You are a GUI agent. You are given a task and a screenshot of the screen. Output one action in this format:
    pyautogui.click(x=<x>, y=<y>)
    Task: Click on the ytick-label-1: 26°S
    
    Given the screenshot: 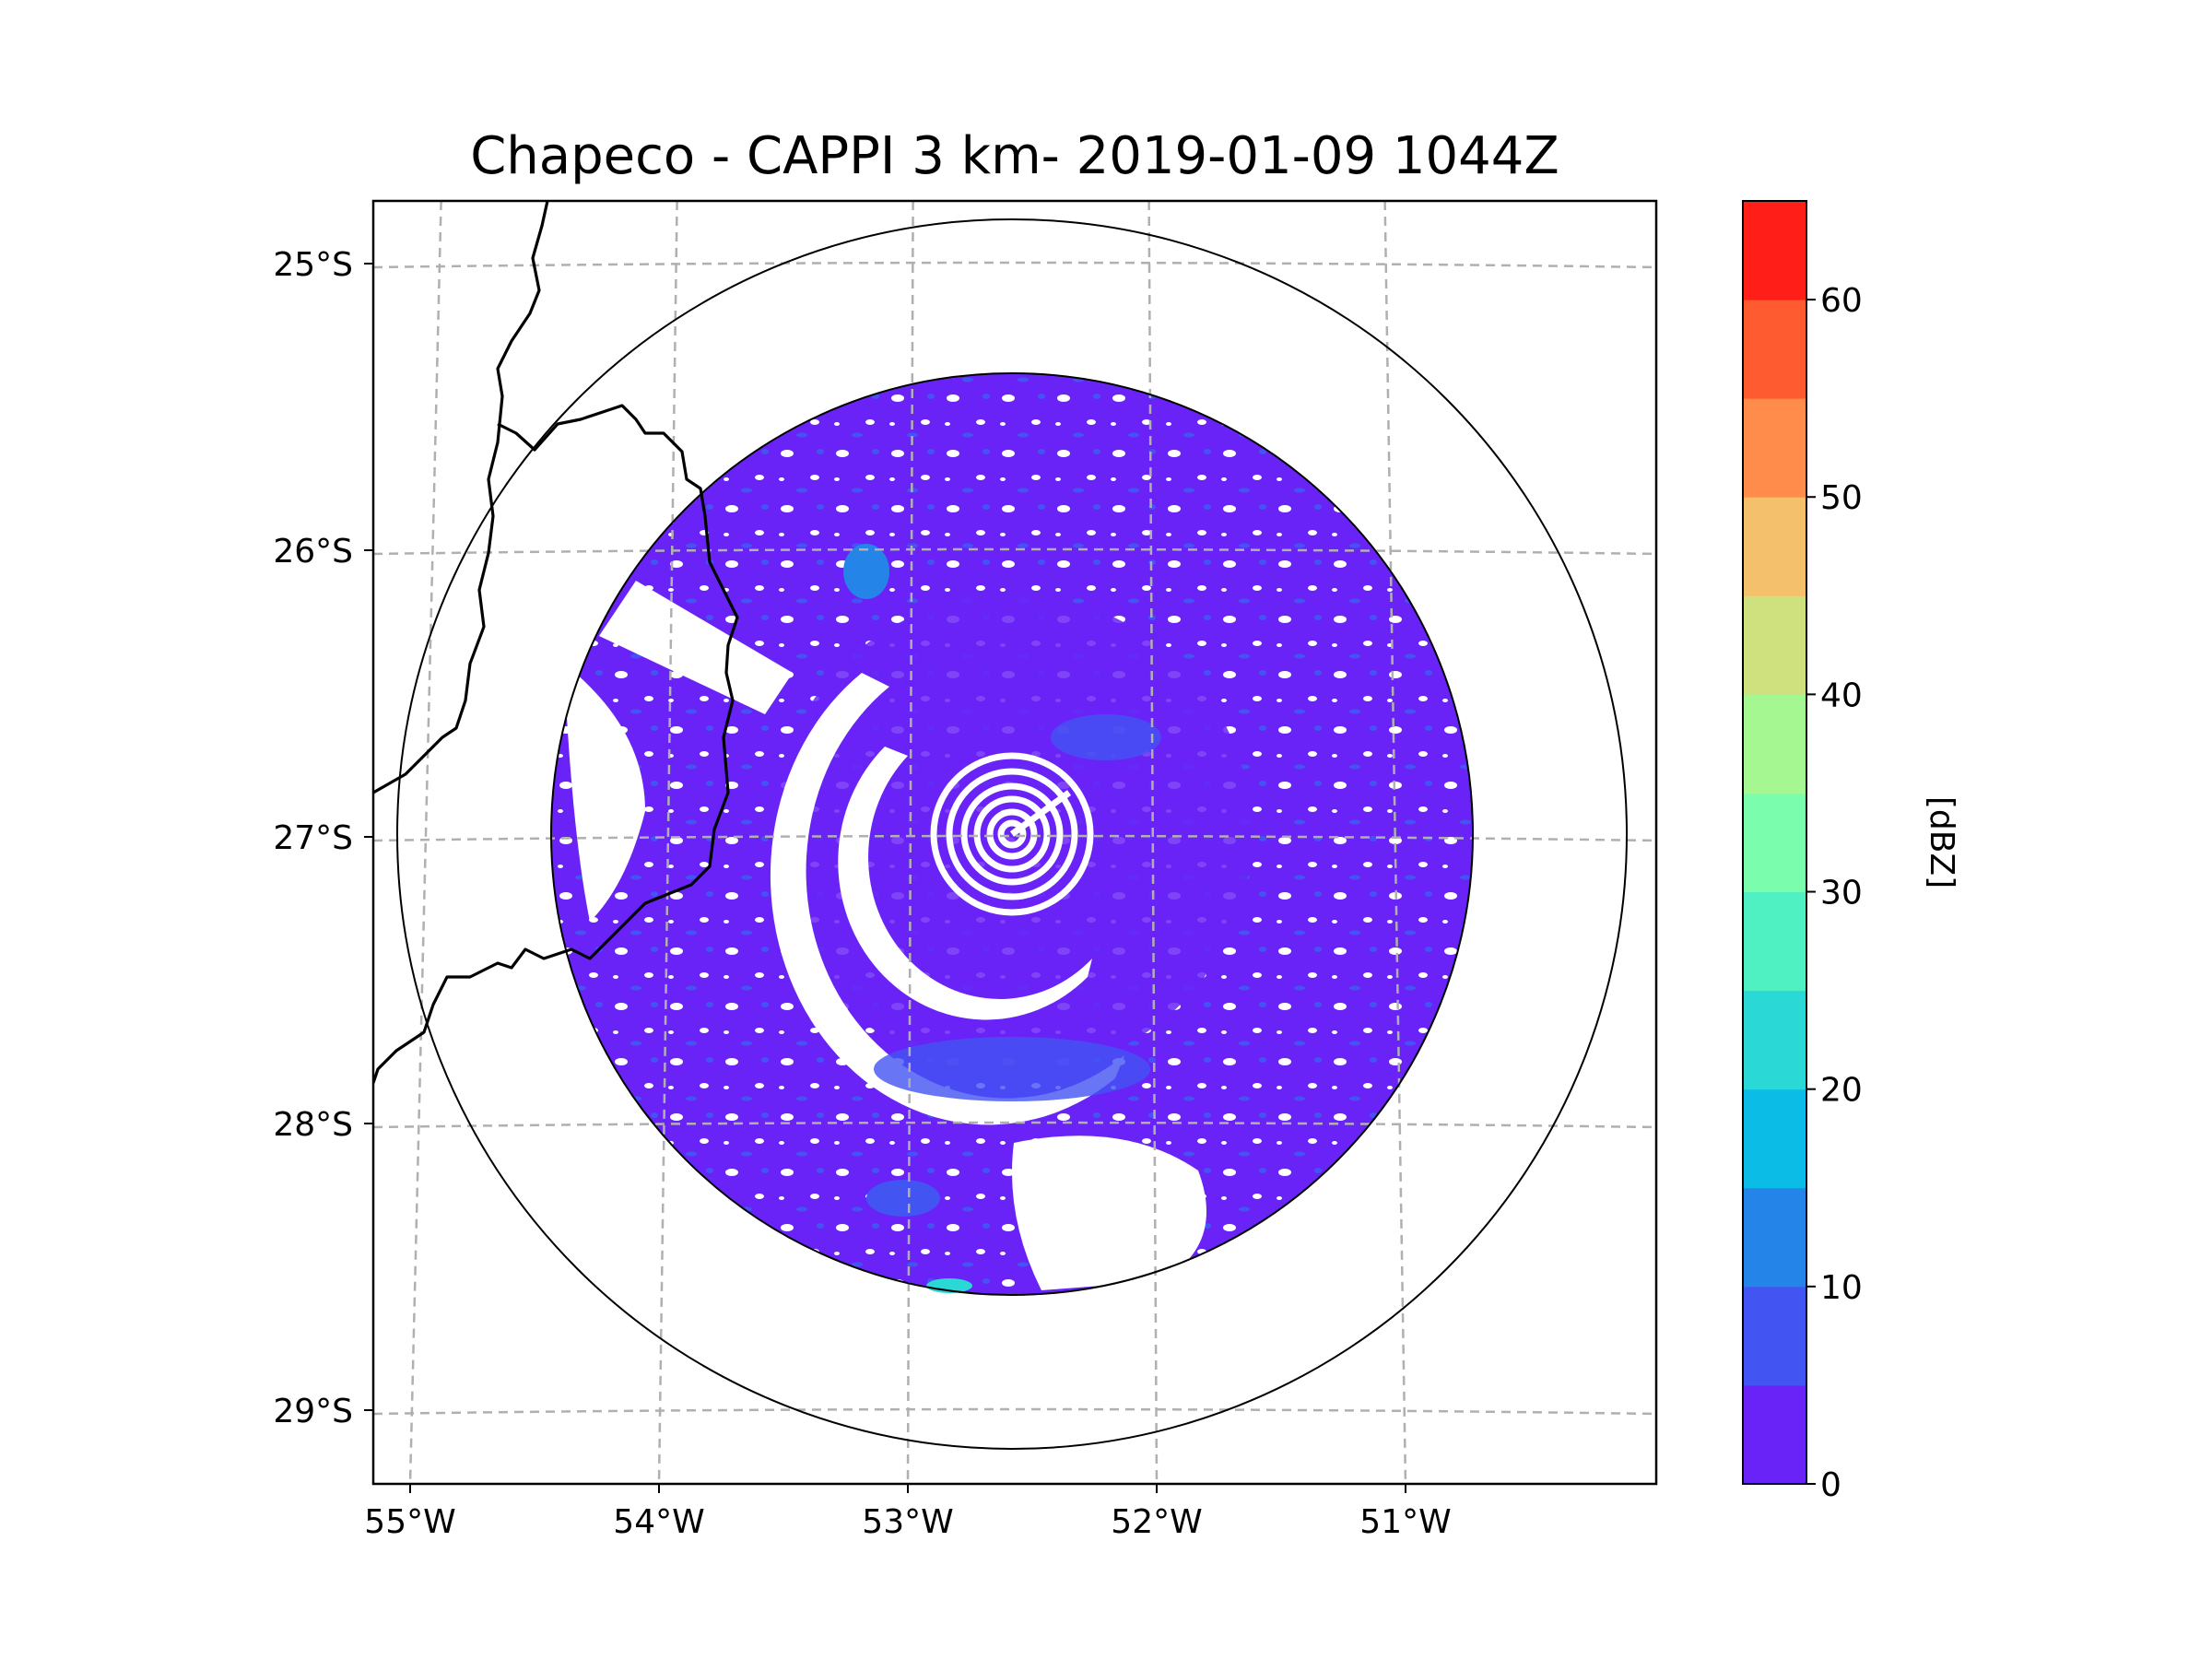 What is the action you would take?
    pyautogui.click(x=313, y=552)
    